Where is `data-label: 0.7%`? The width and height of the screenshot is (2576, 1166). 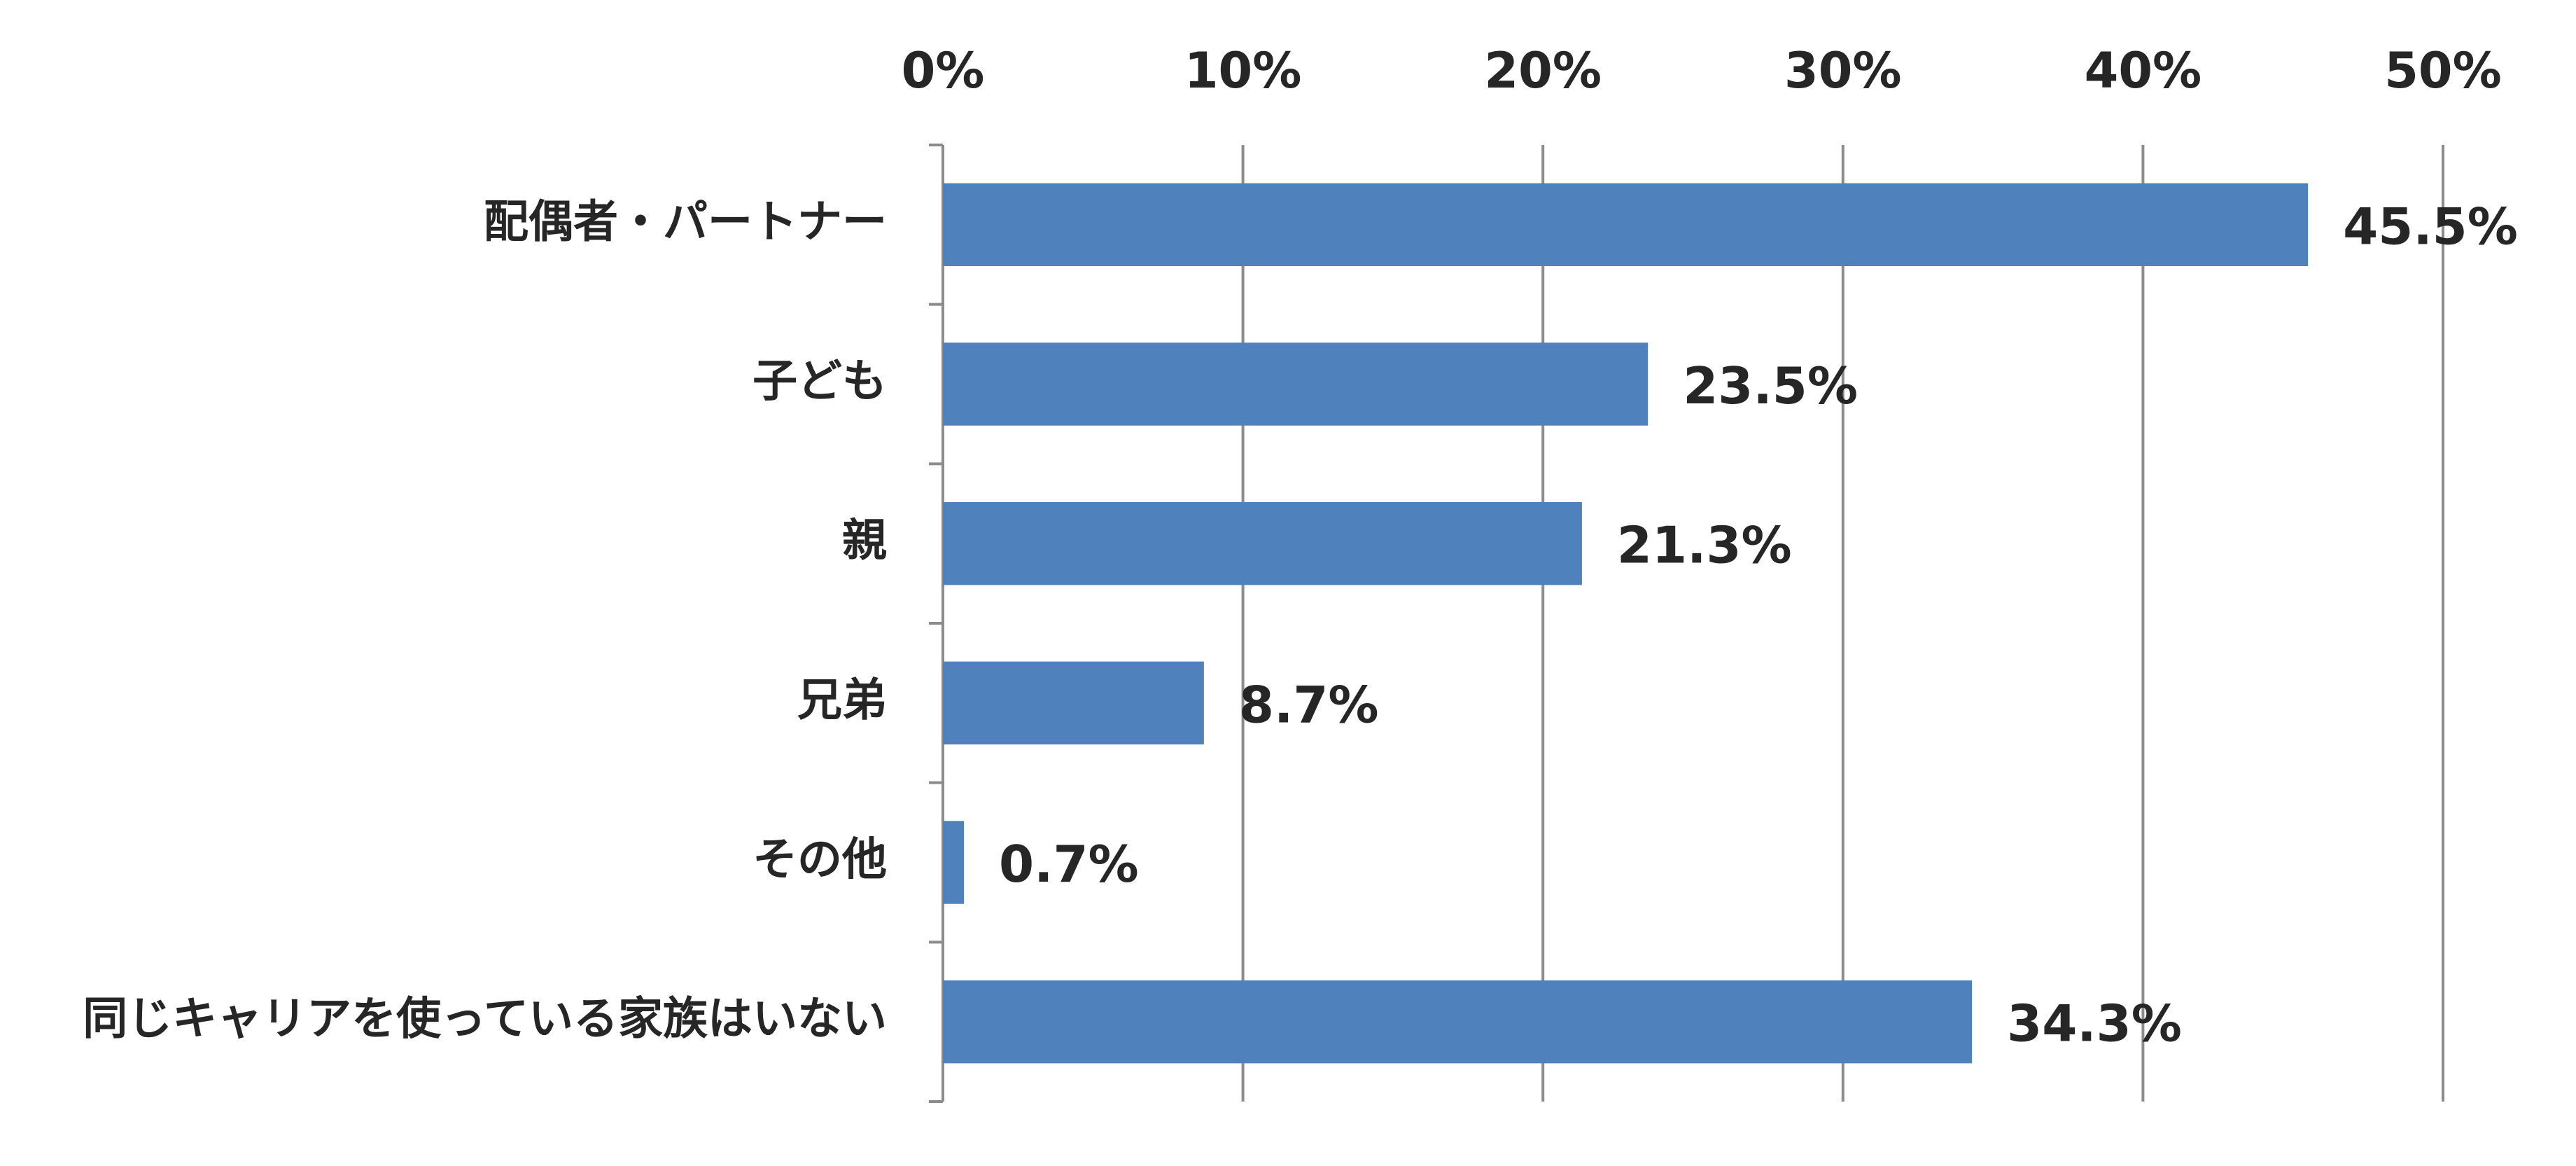
data-label: 0.7% is located at coordinates (1069, 864).